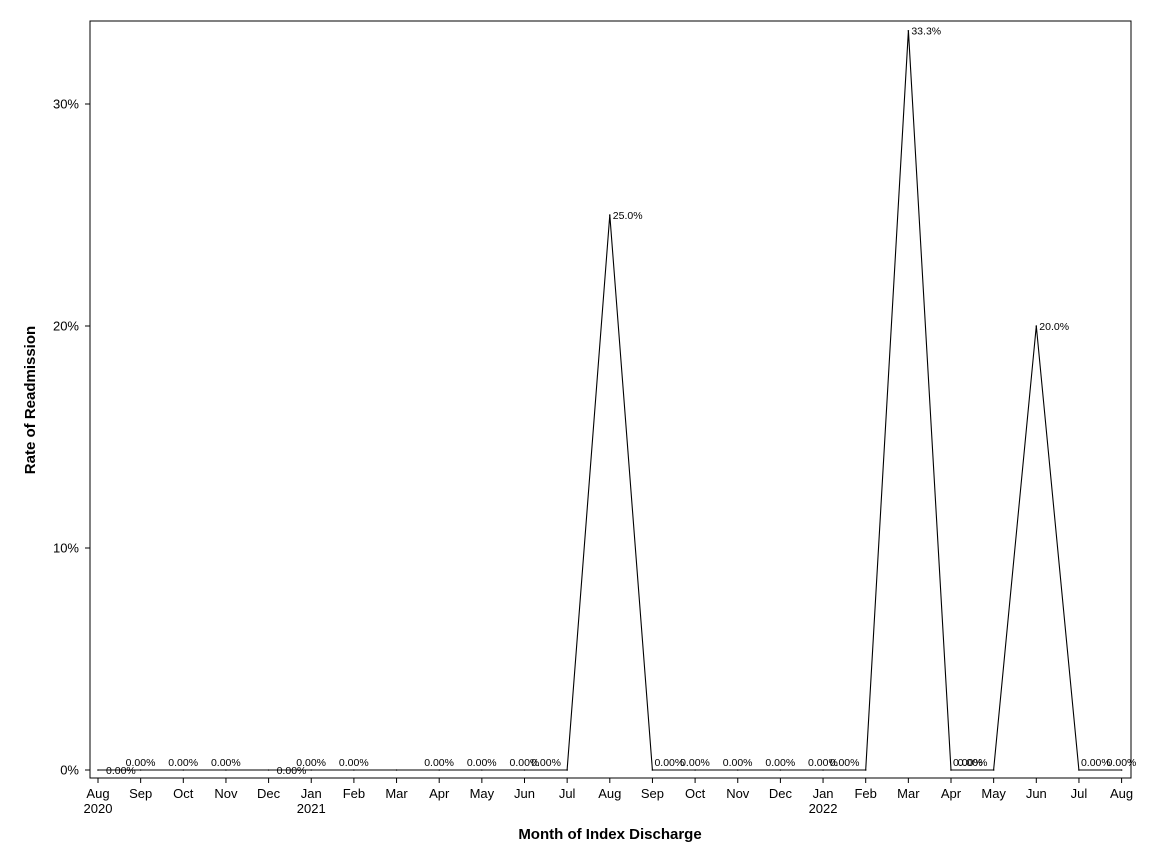 The width and height of the screenshot is (1152, 864). What do you see at coordinates (30, 400) in the screenshot?
I see `y-axis-title: Rate of Readmission` at bounding box center [30, 400].